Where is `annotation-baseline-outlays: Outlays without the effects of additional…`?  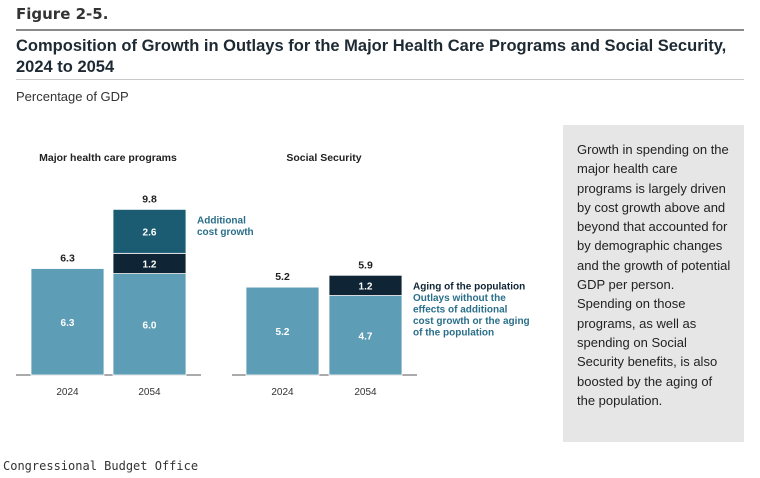
annotation-baseline-outlays: Outlays without the effects of additional… is located at coordinates (471, 316).